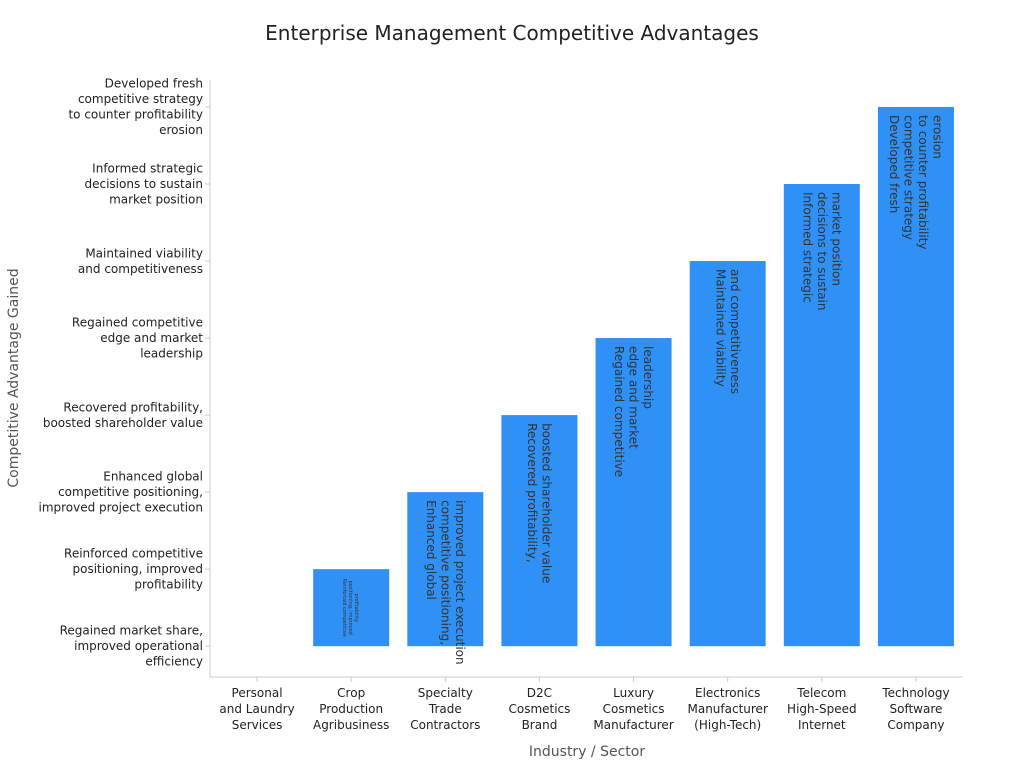 The height and width of the screenshot is (768, 1024). What do you see at coordinates (822, 709) in the screenshot?
I see `x-tick-label: Telecom High-Speed Internet` at bounding box center [822, 709].